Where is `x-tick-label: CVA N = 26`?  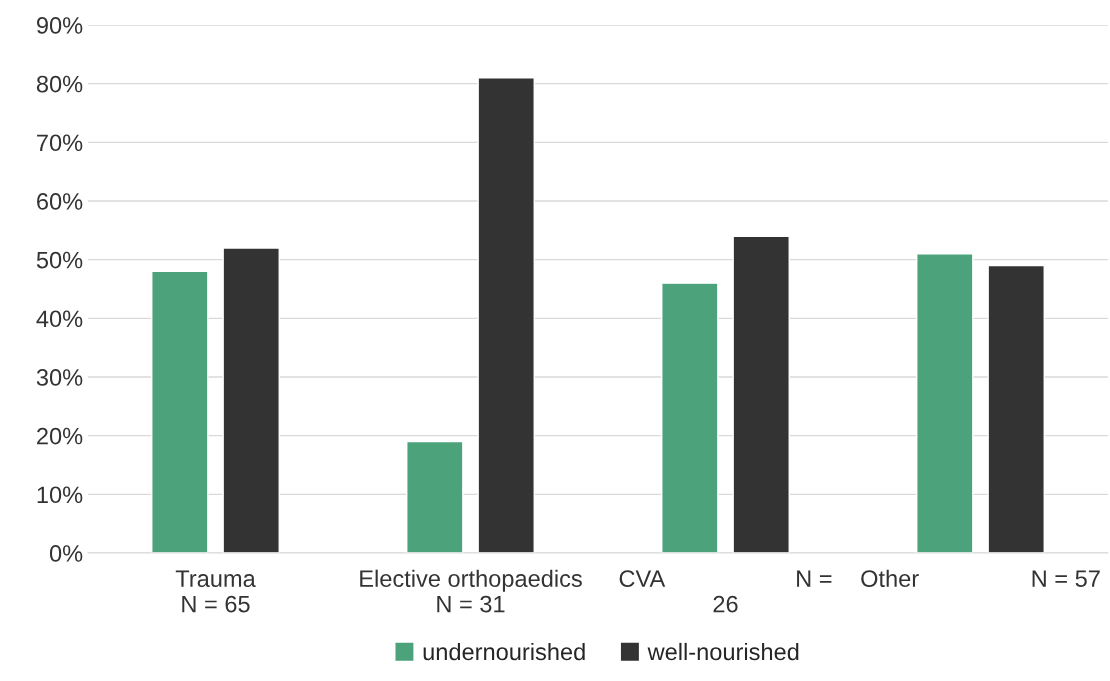
x-tick-label: CVA N = 26 is located at coordinates (725, 591).